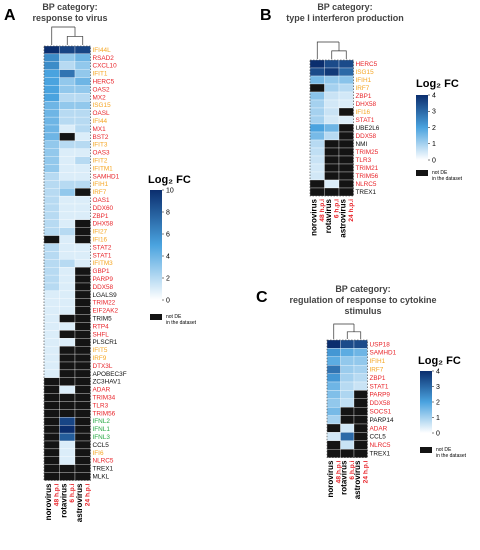  I want to click on panel-a-legend-colorbar, so click(156, 245).